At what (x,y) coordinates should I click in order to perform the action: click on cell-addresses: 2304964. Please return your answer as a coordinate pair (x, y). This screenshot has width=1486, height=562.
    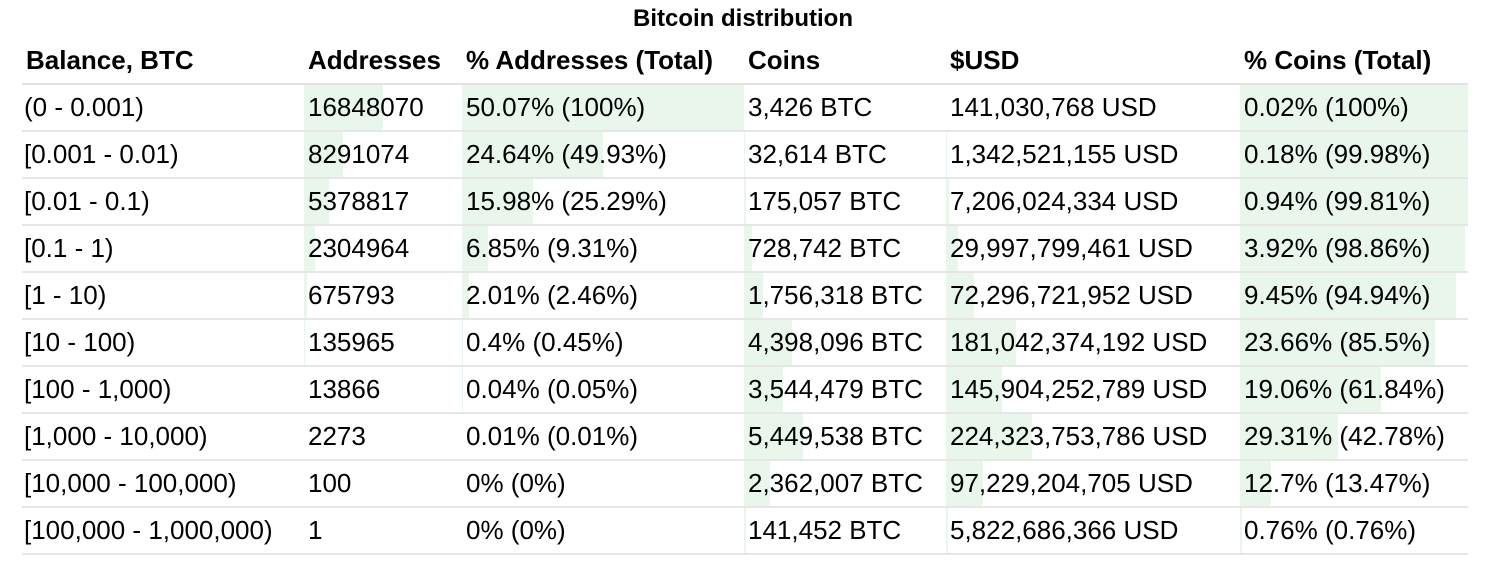
    Looking at the image, I should click on (383, 249).